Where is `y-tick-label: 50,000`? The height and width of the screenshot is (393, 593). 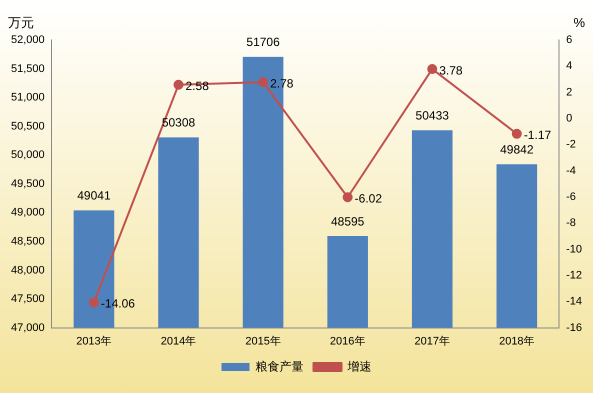 y-tick-label: 50,000 is located at coordinates (27, 155).